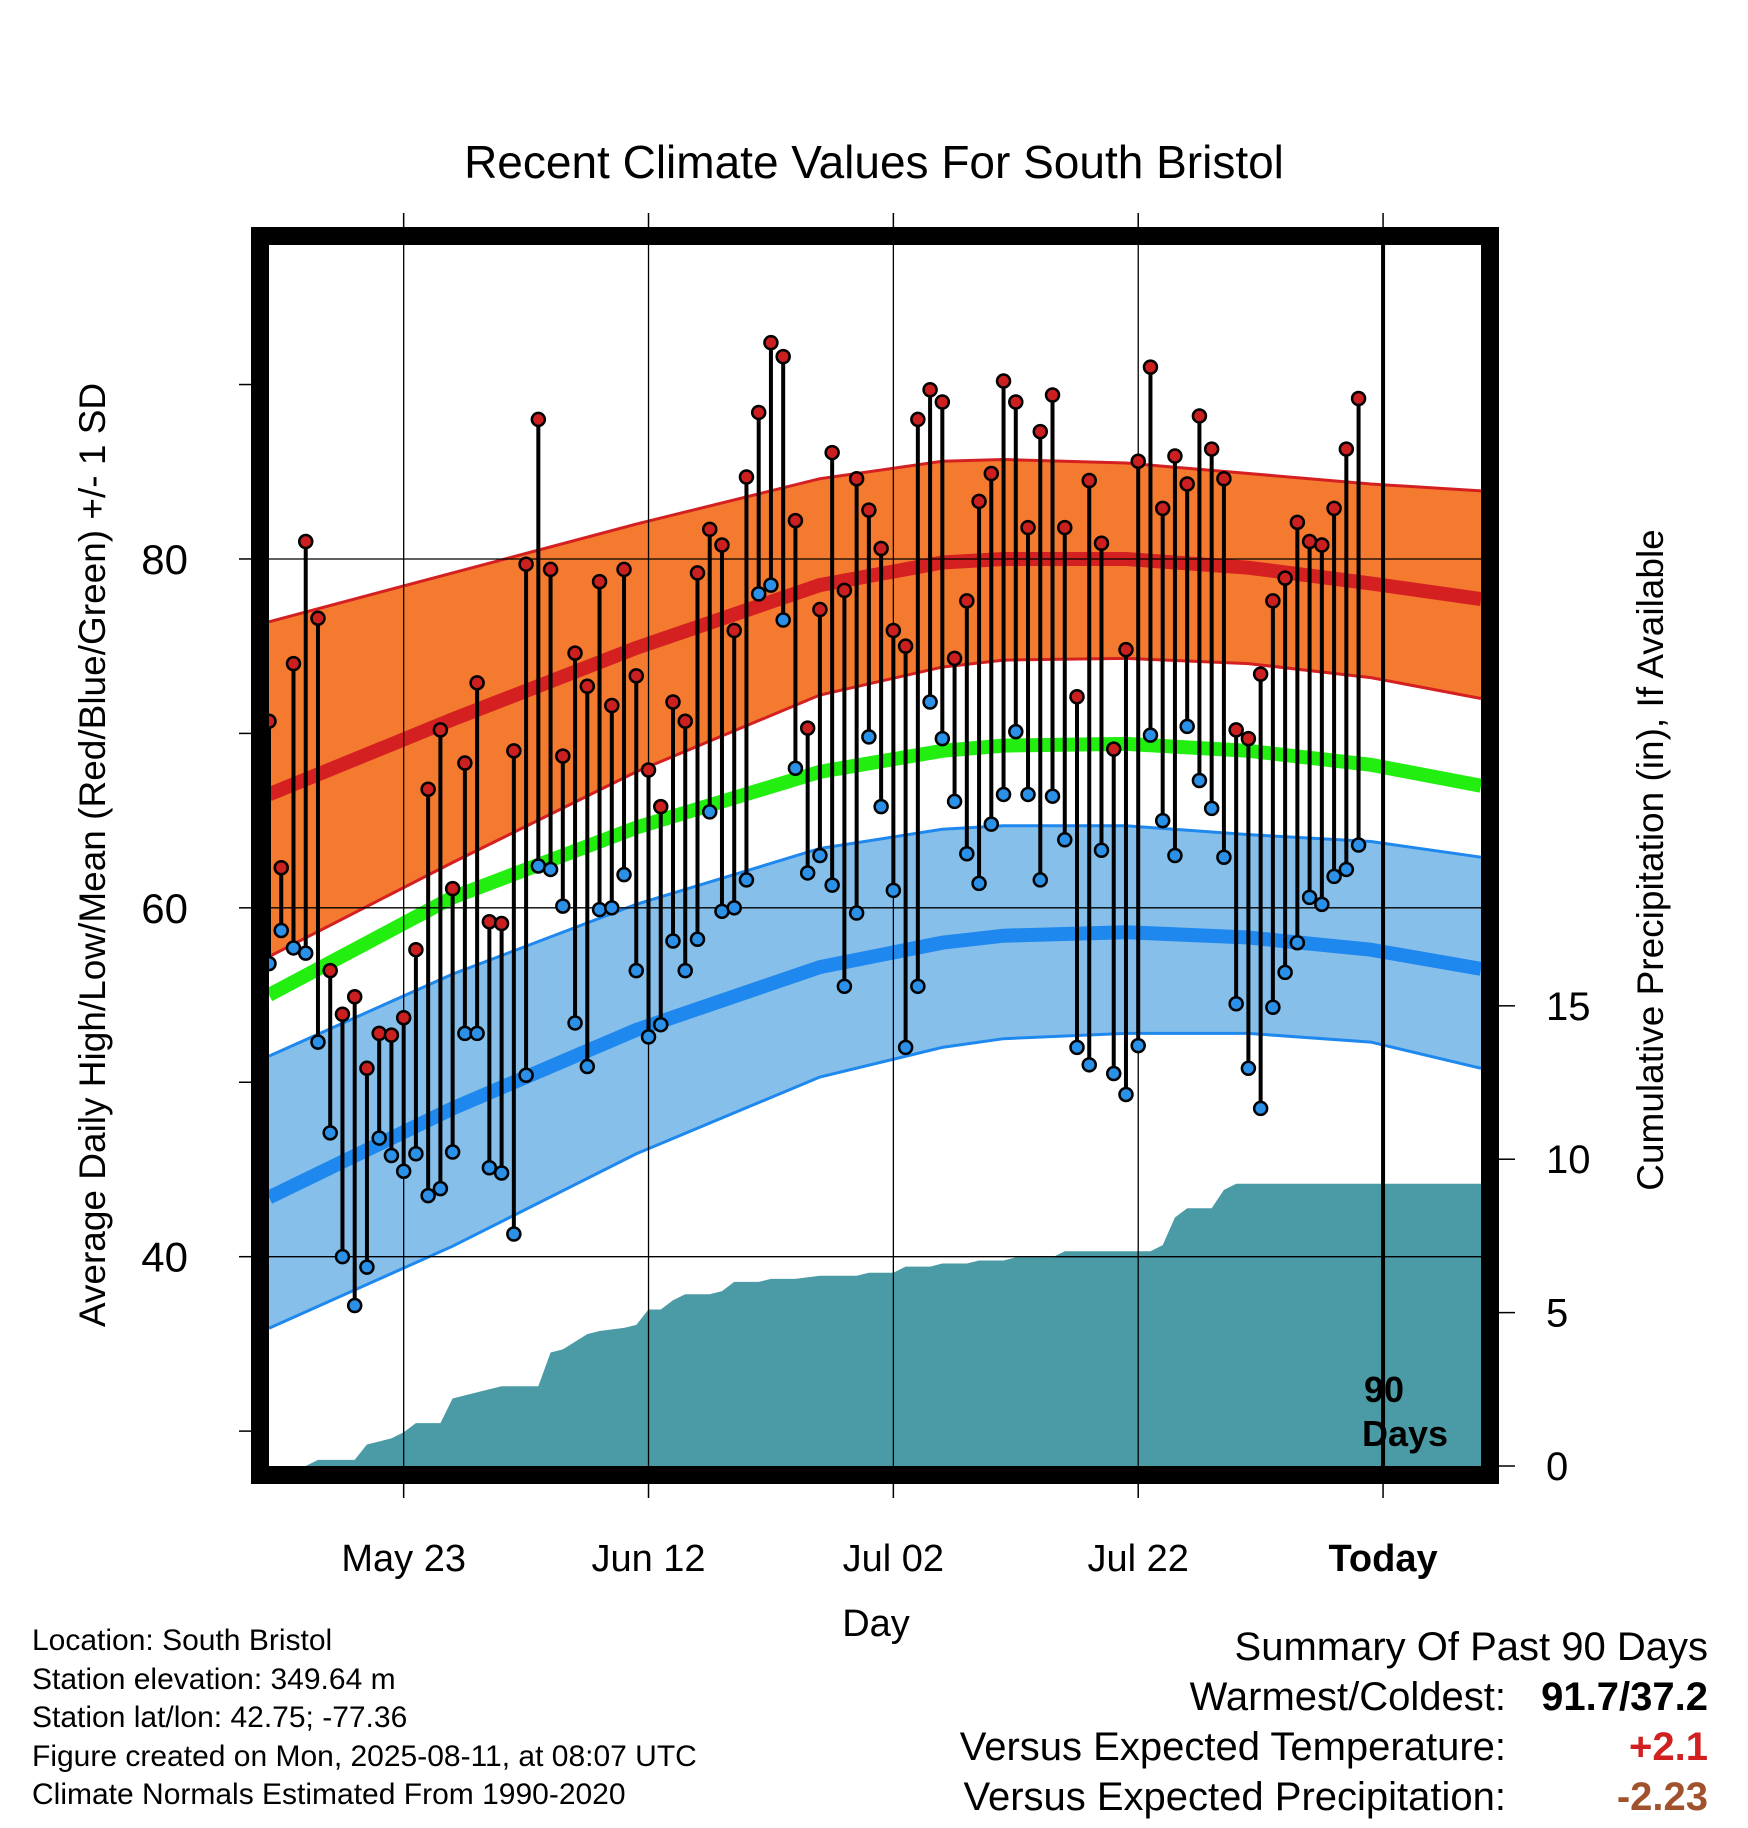  Describe the element at coordinates (875, 540) in the screenshot. I see `high-sd-band-upper-edge` at that location.